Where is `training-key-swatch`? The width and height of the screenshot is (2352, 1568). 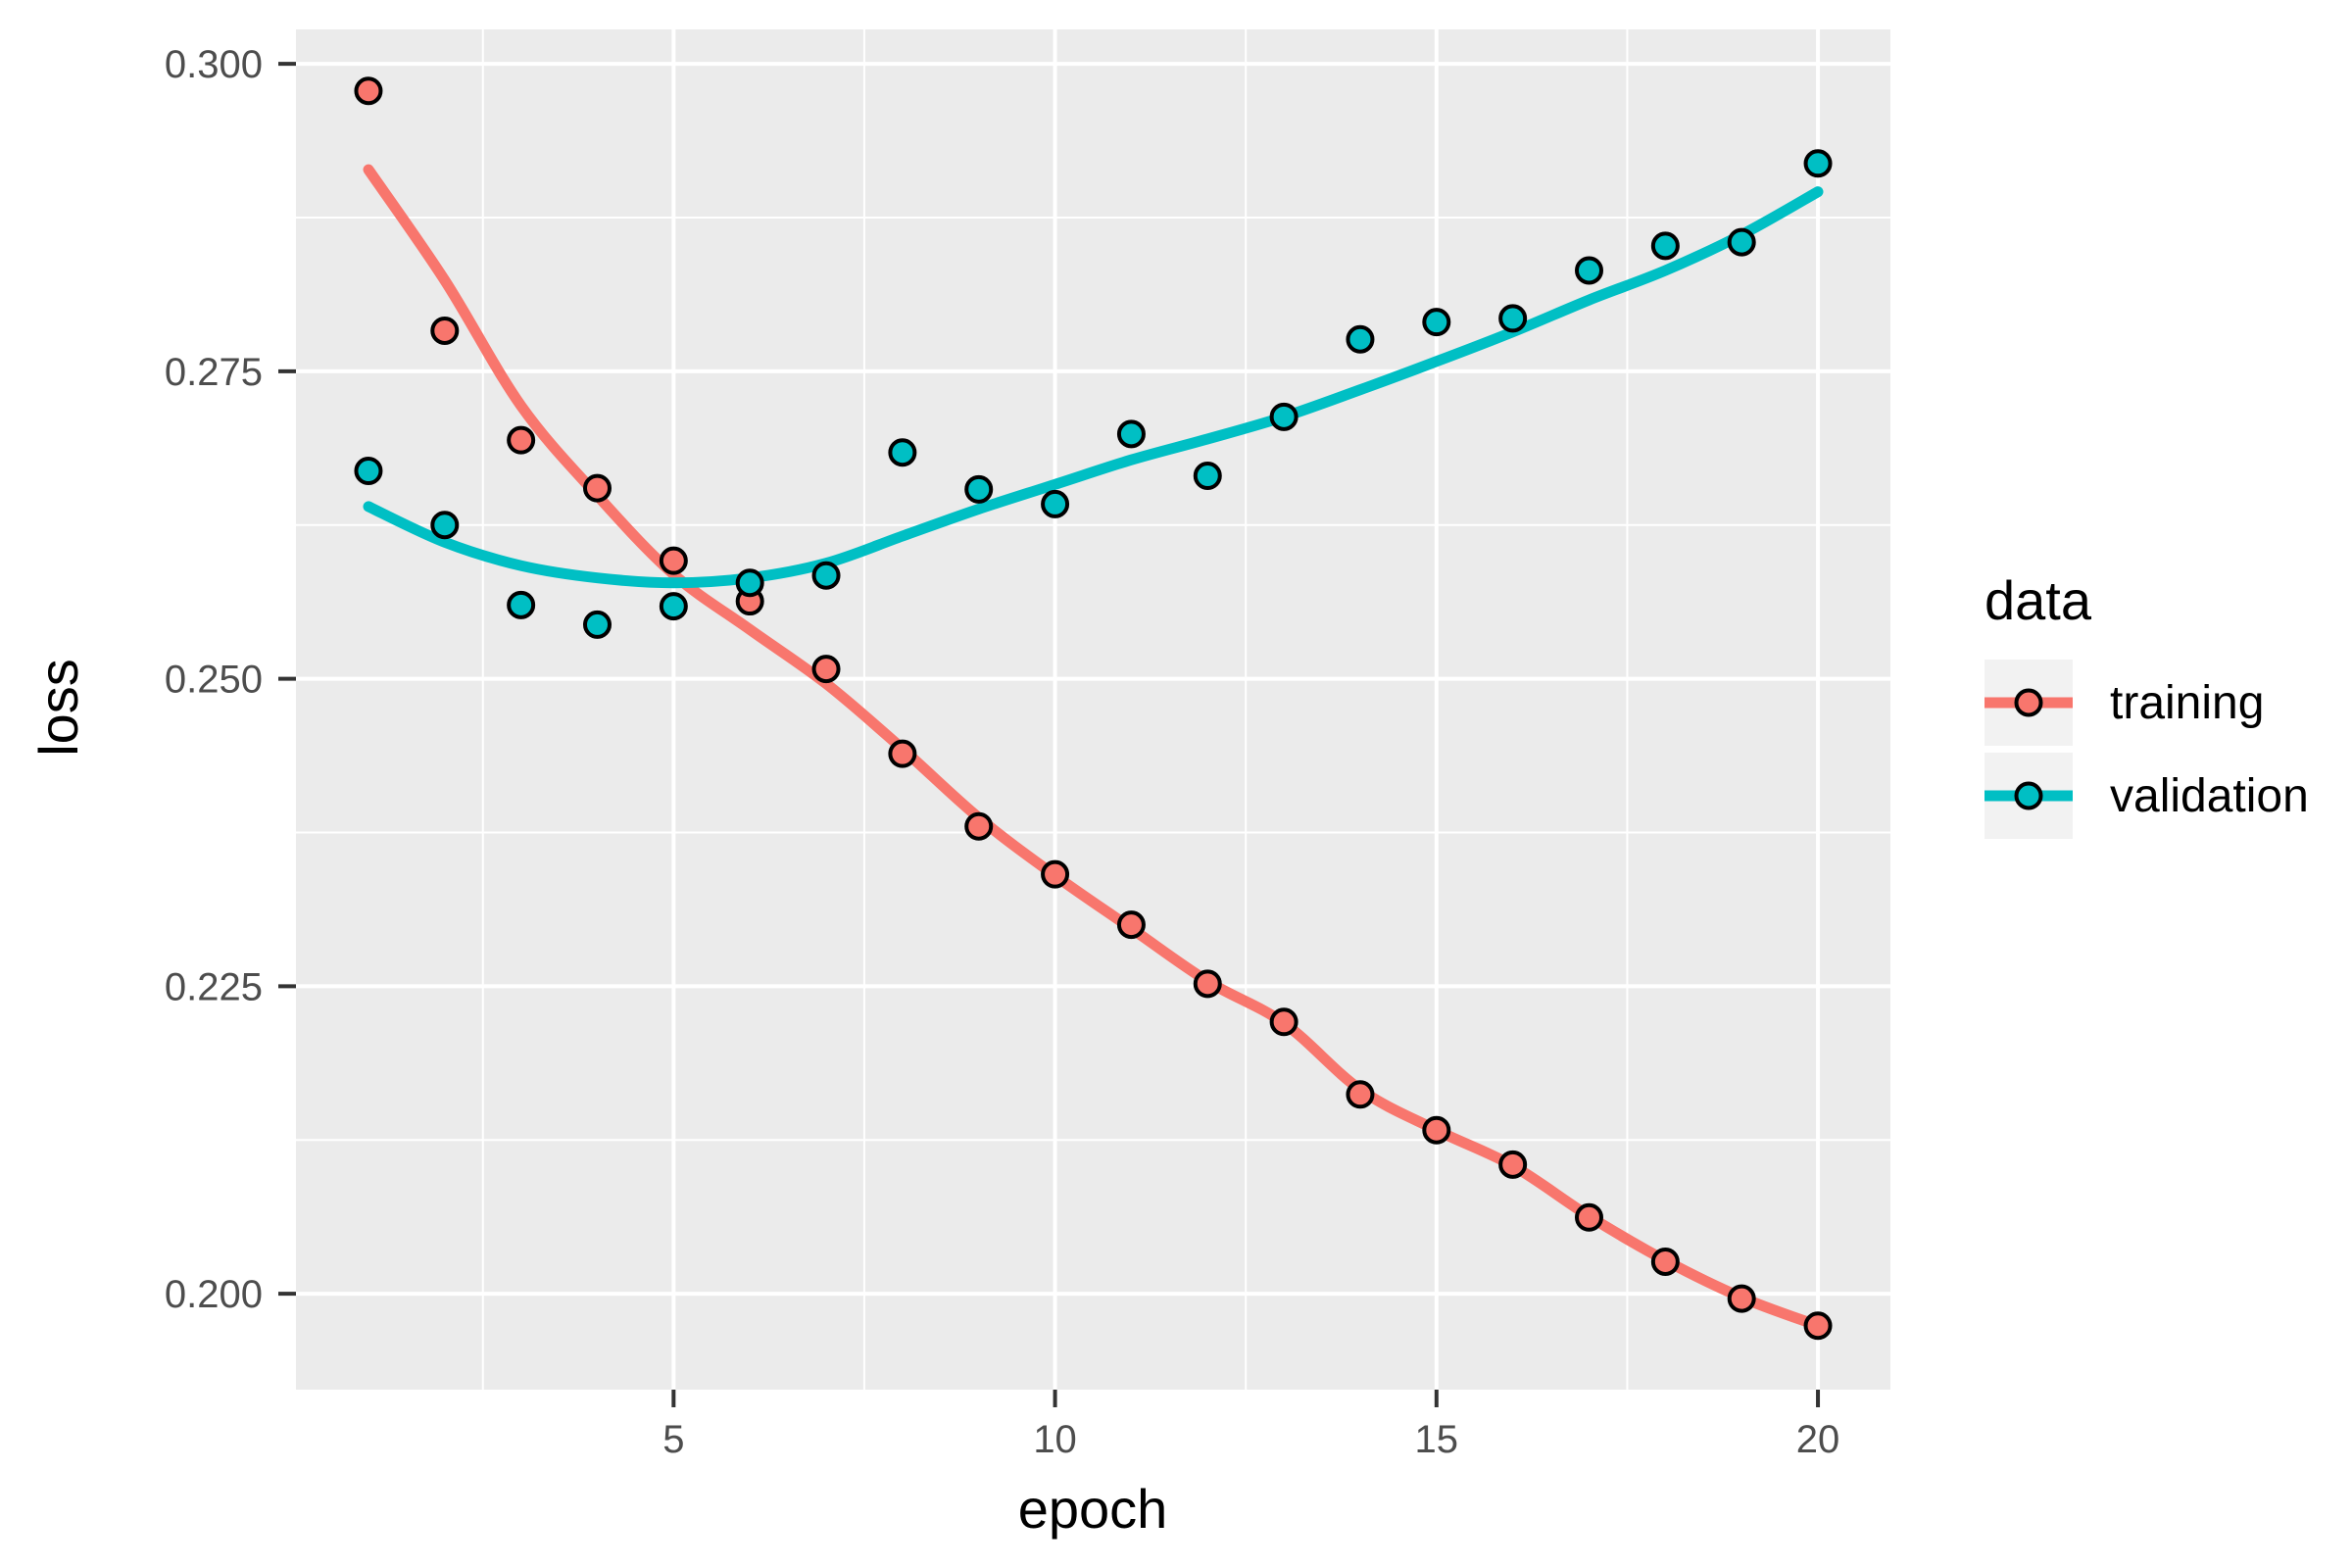
training-key-swatch is located at coordinates (2029, 703).